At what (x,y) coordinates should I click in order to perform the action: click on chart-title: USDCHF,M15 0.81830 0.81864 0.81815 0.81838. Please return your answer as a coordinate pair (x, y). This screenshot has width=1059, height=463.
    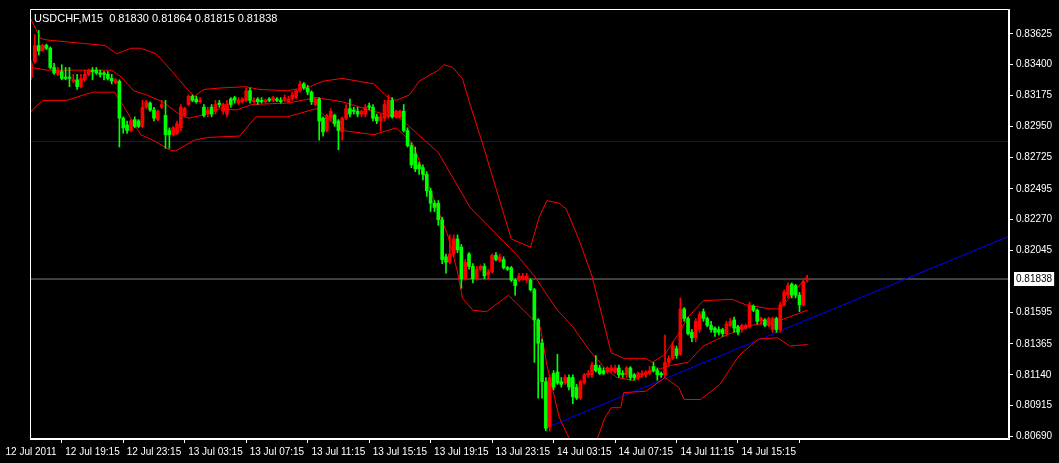
    Looking at the image, I should click on (156, 17).